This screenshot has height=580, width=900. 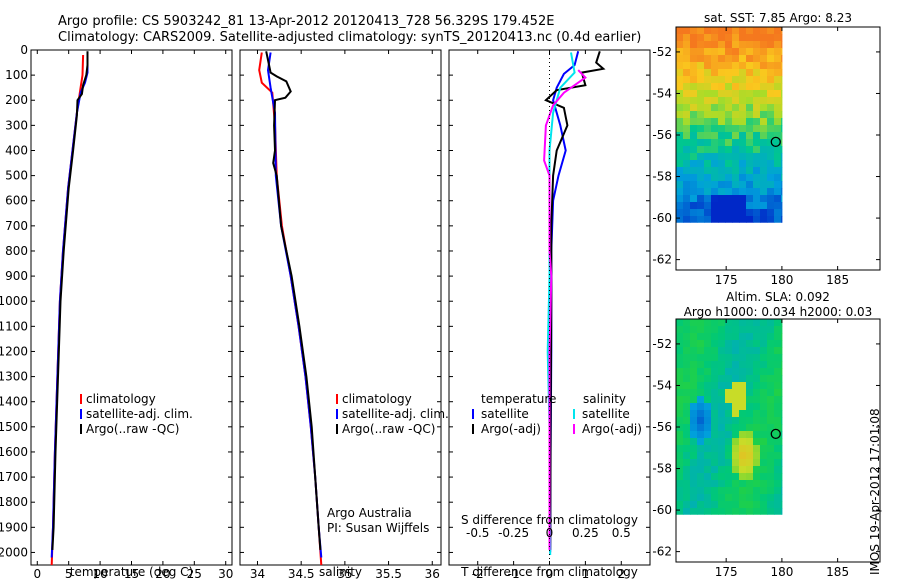 What do you see at coordinates (395, 414) in the screenshot?
I see `legend-label: satellite-adj. clim.` at bounding box center [395, 414].